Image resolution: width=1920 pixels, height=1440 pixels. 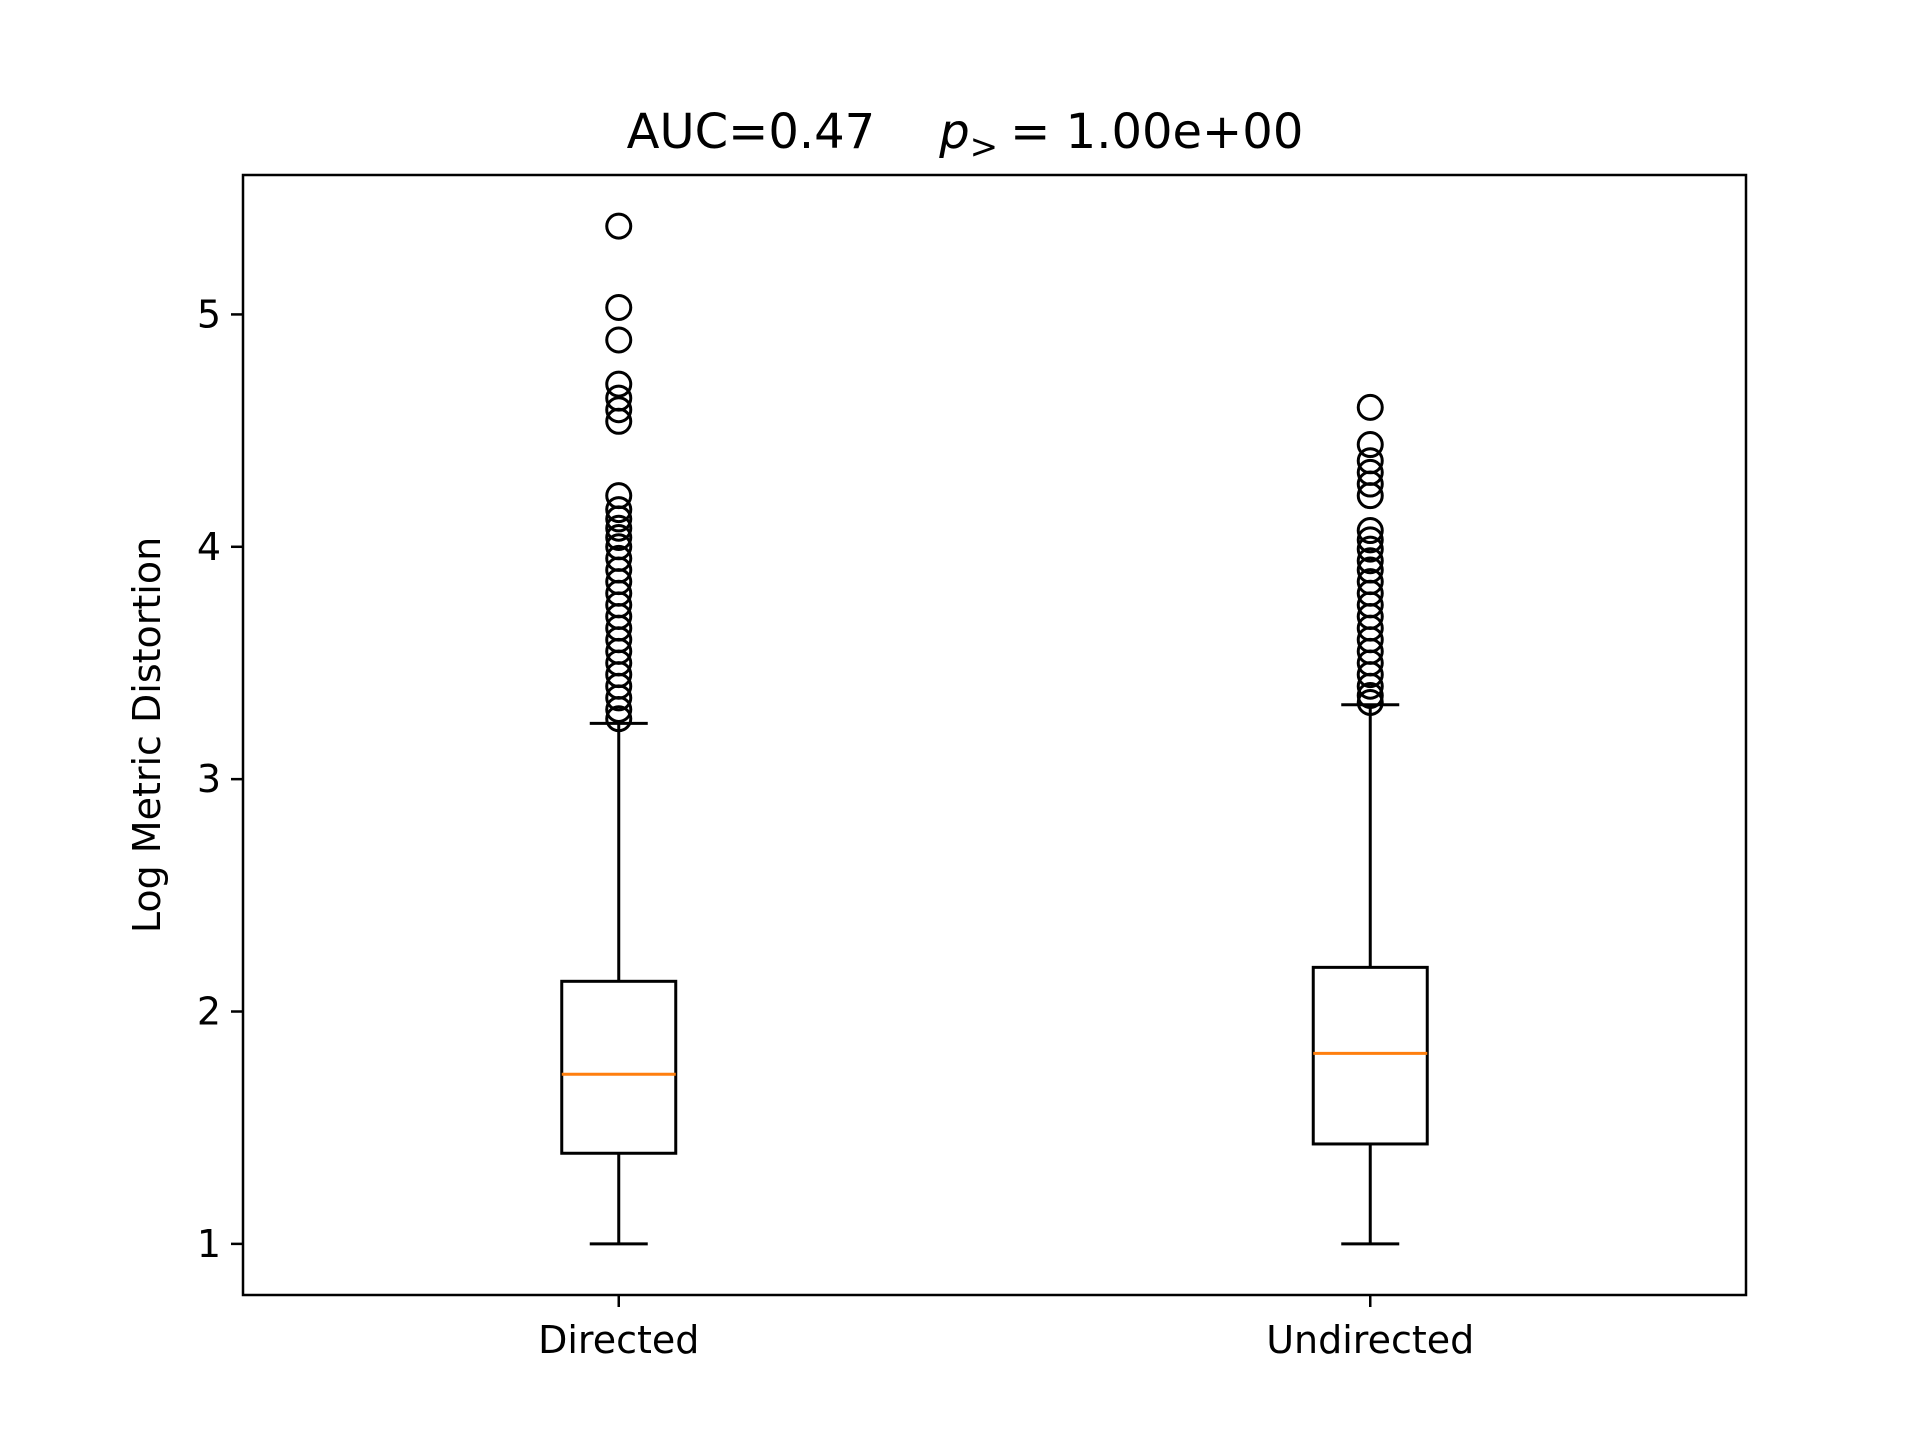 I want to click on x-tick-label-directed: Directed, so click(x=618, y=1340).